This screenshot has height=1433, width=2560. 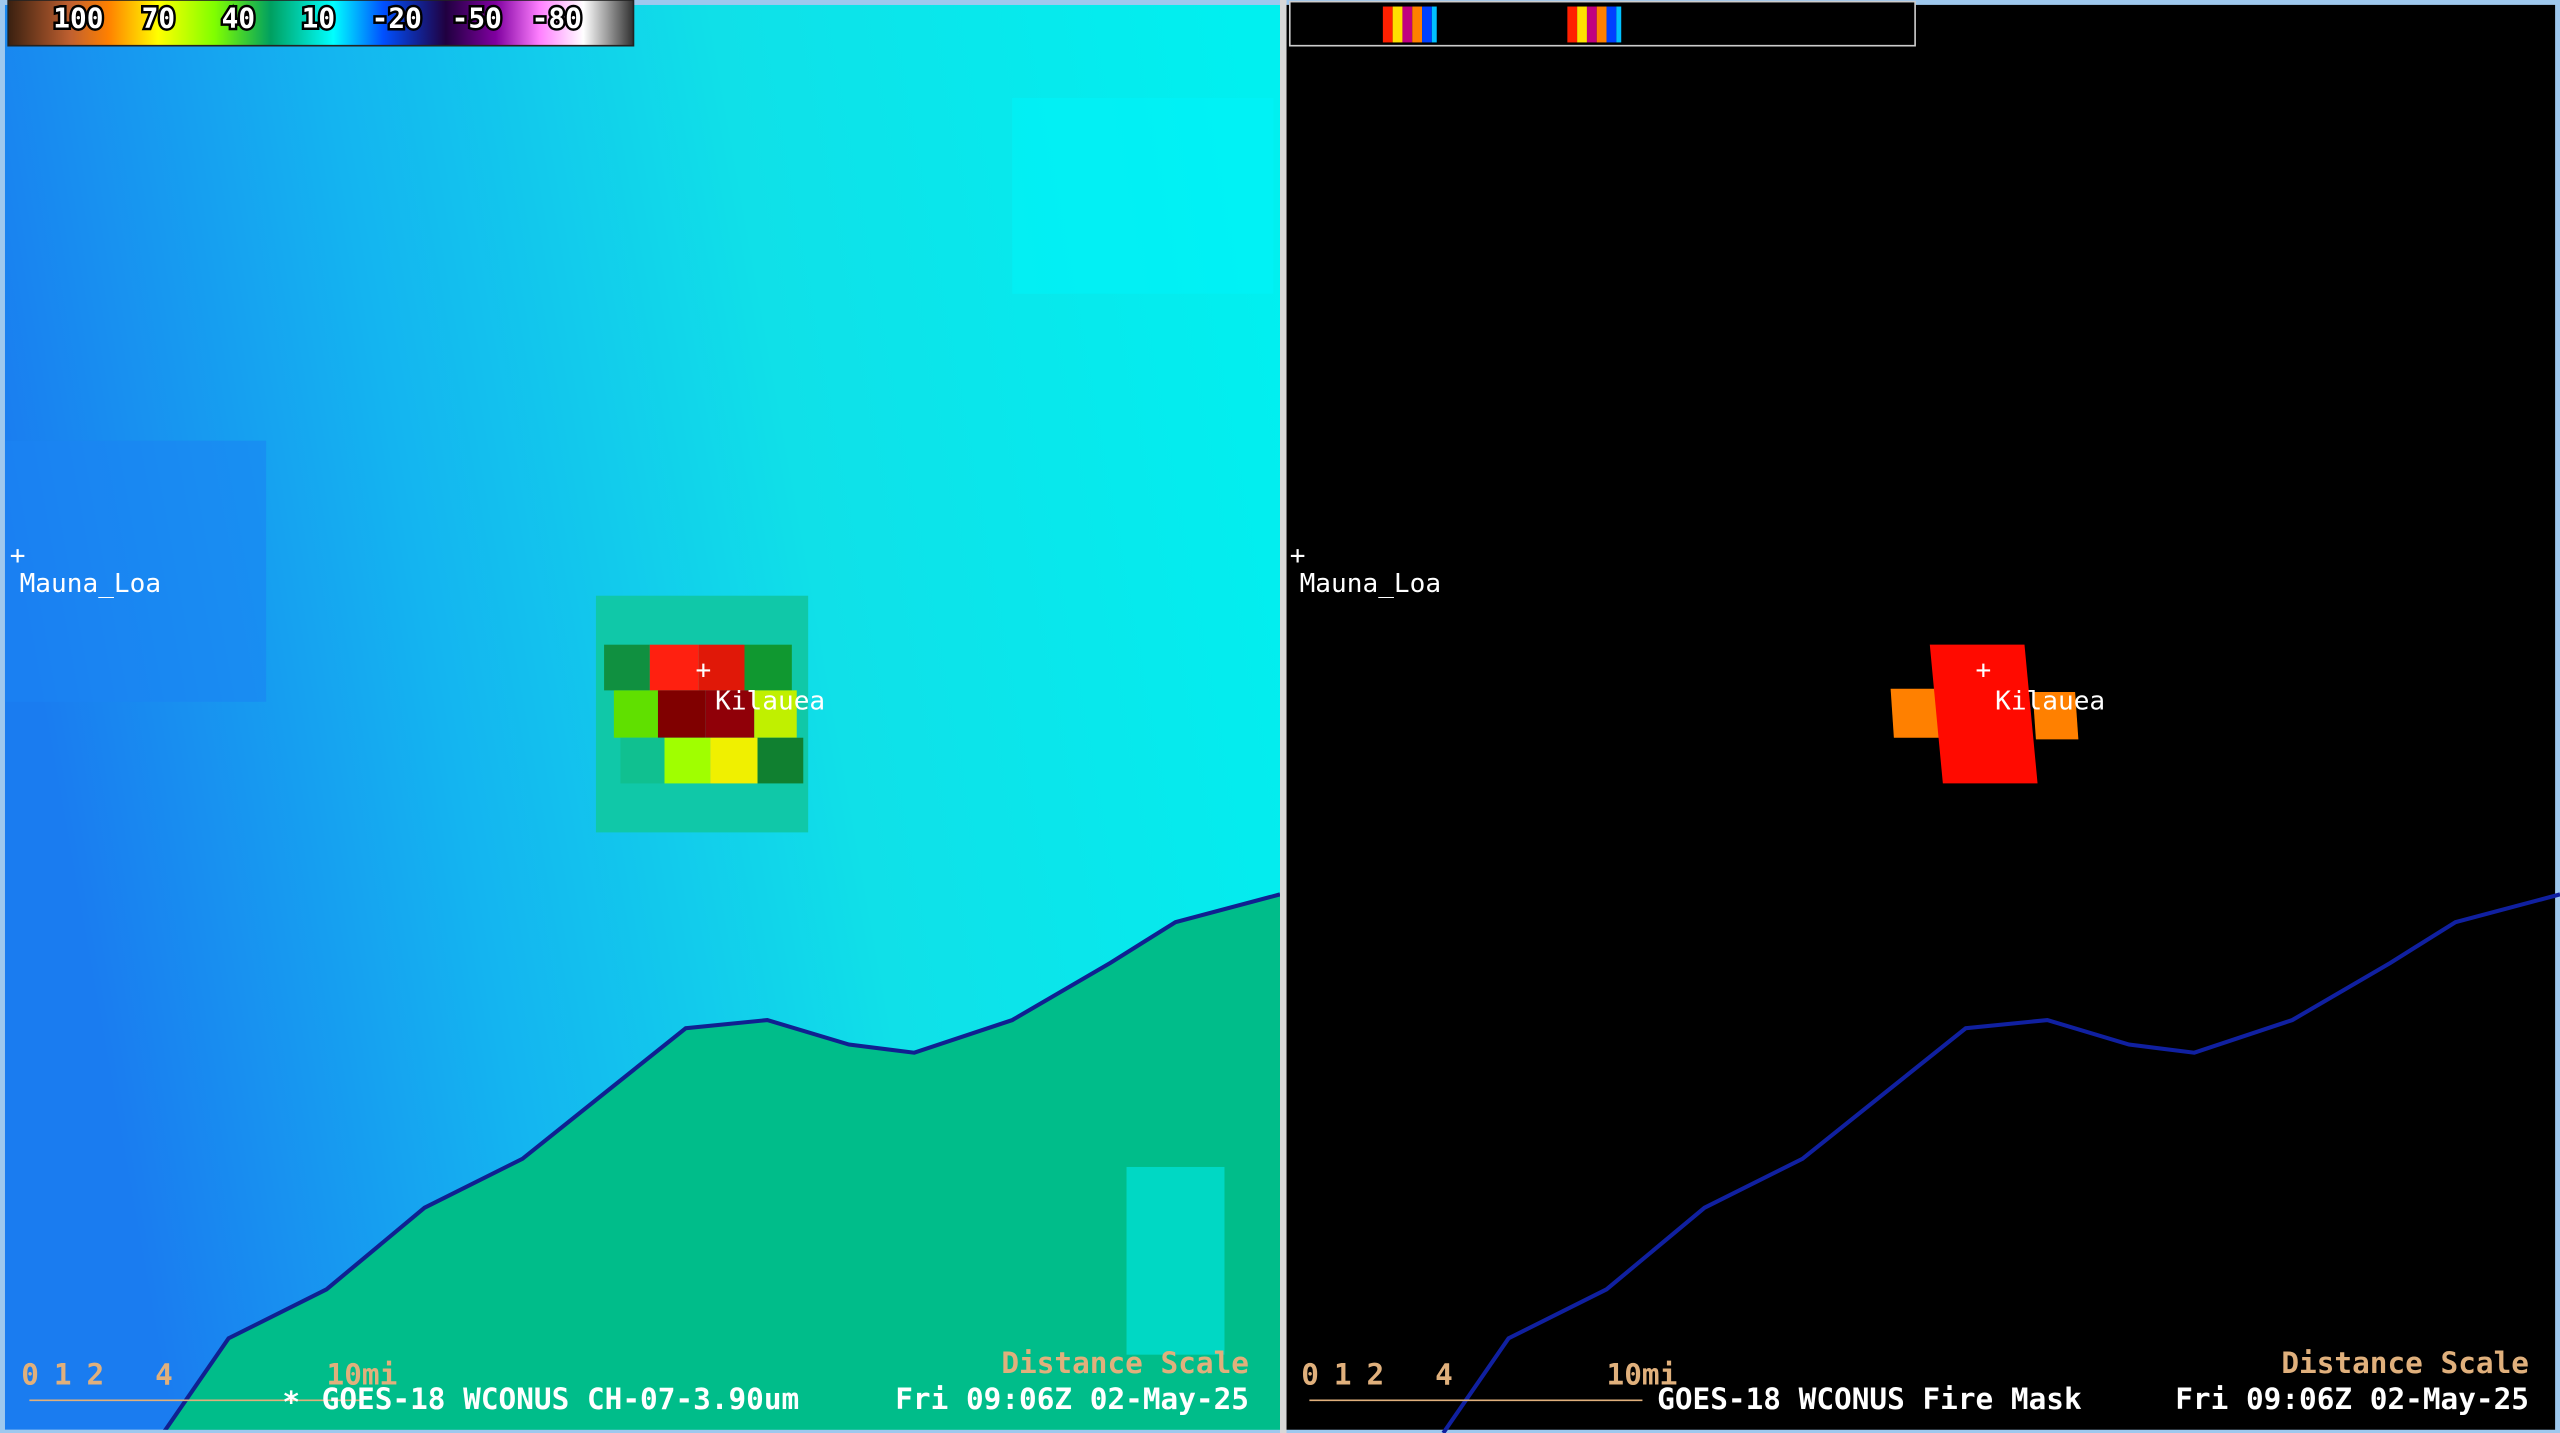 What do you see at coordinates (318, 18) in the screenshot?
I see `label: 10` at bounding box center [318, 18].